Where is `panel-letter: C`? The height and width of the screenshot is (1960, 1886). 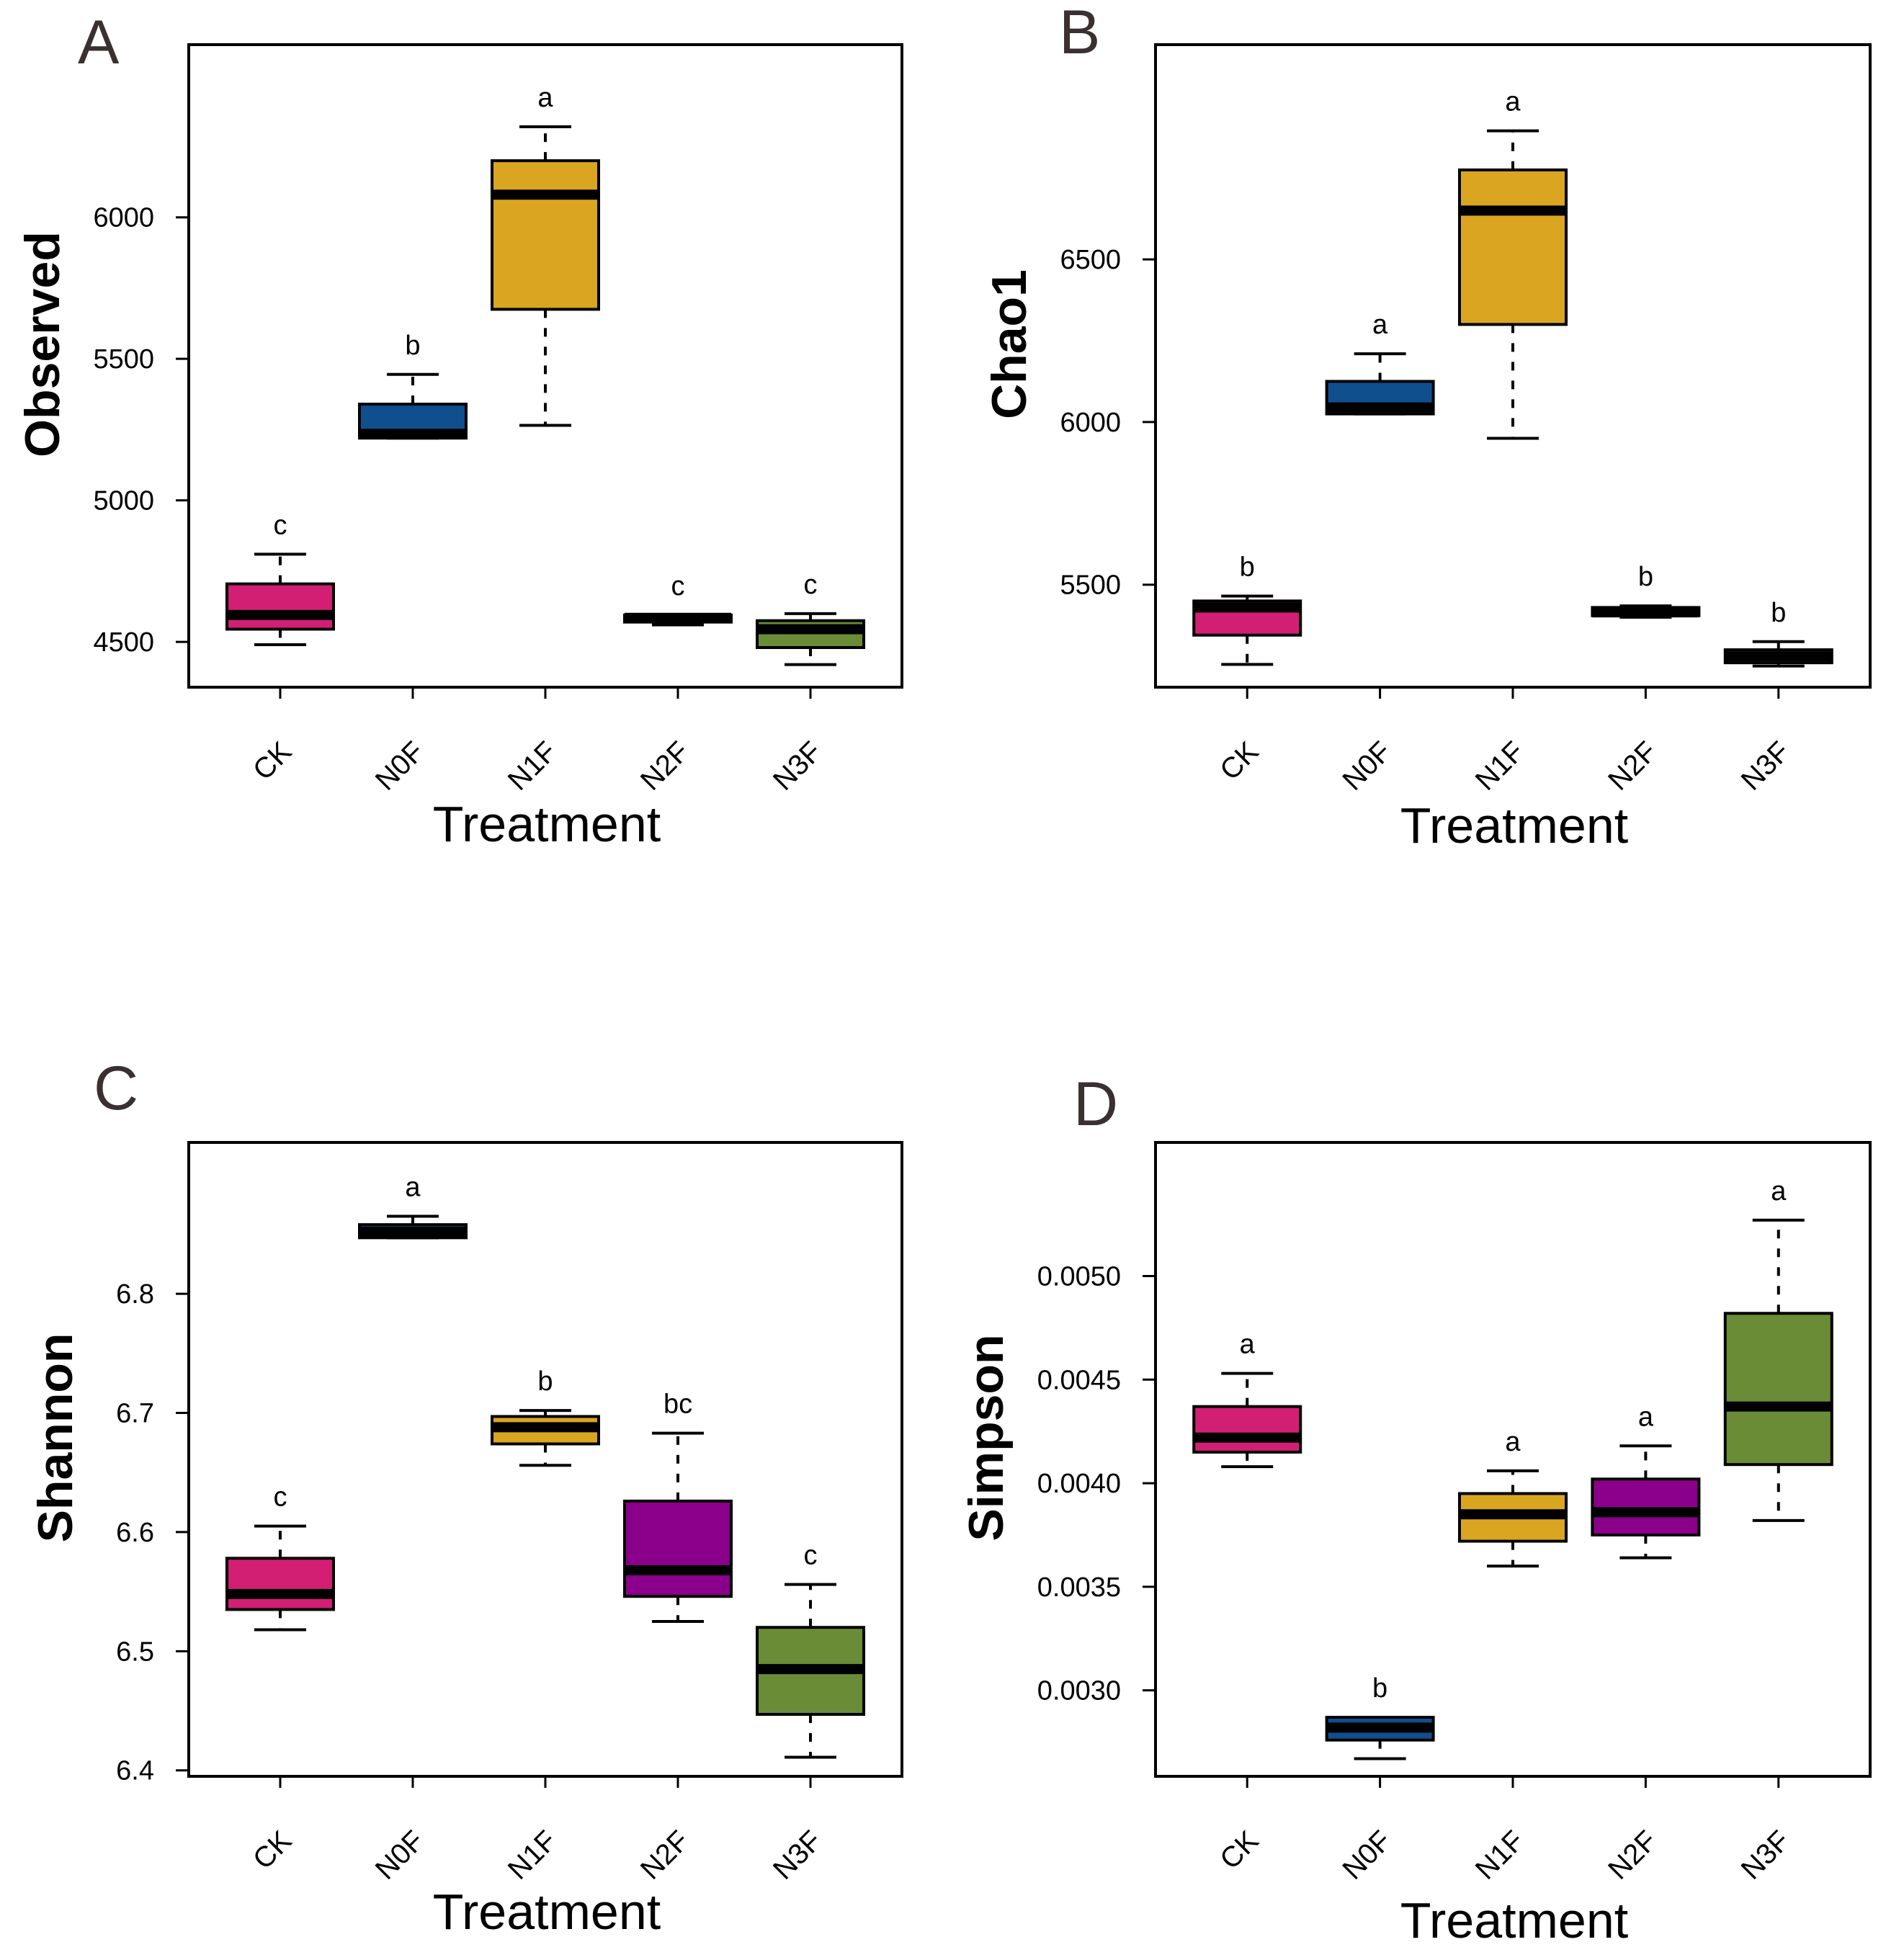
panel-letter: C is located at coordinates (116, 1088).